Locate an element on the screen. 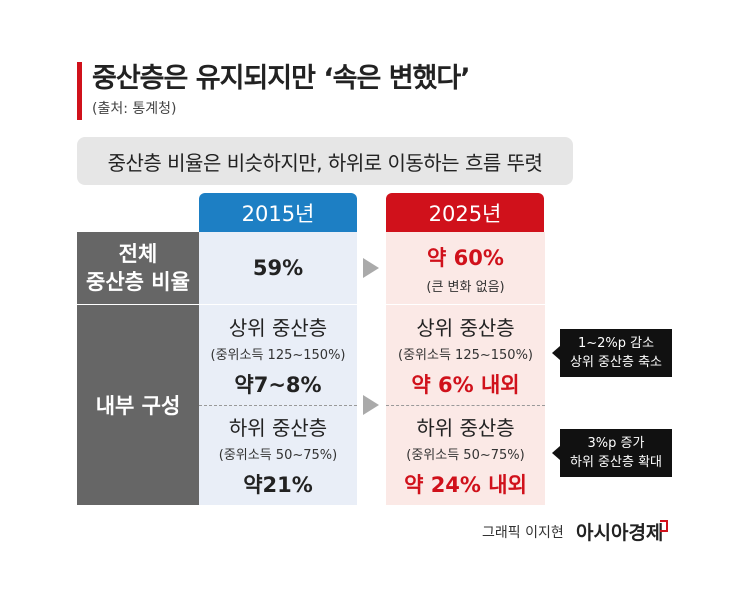 The height and width of the screenshot is (606, 745). row-label: 전체 중산층 비율 is located at coordinates (138, 268).